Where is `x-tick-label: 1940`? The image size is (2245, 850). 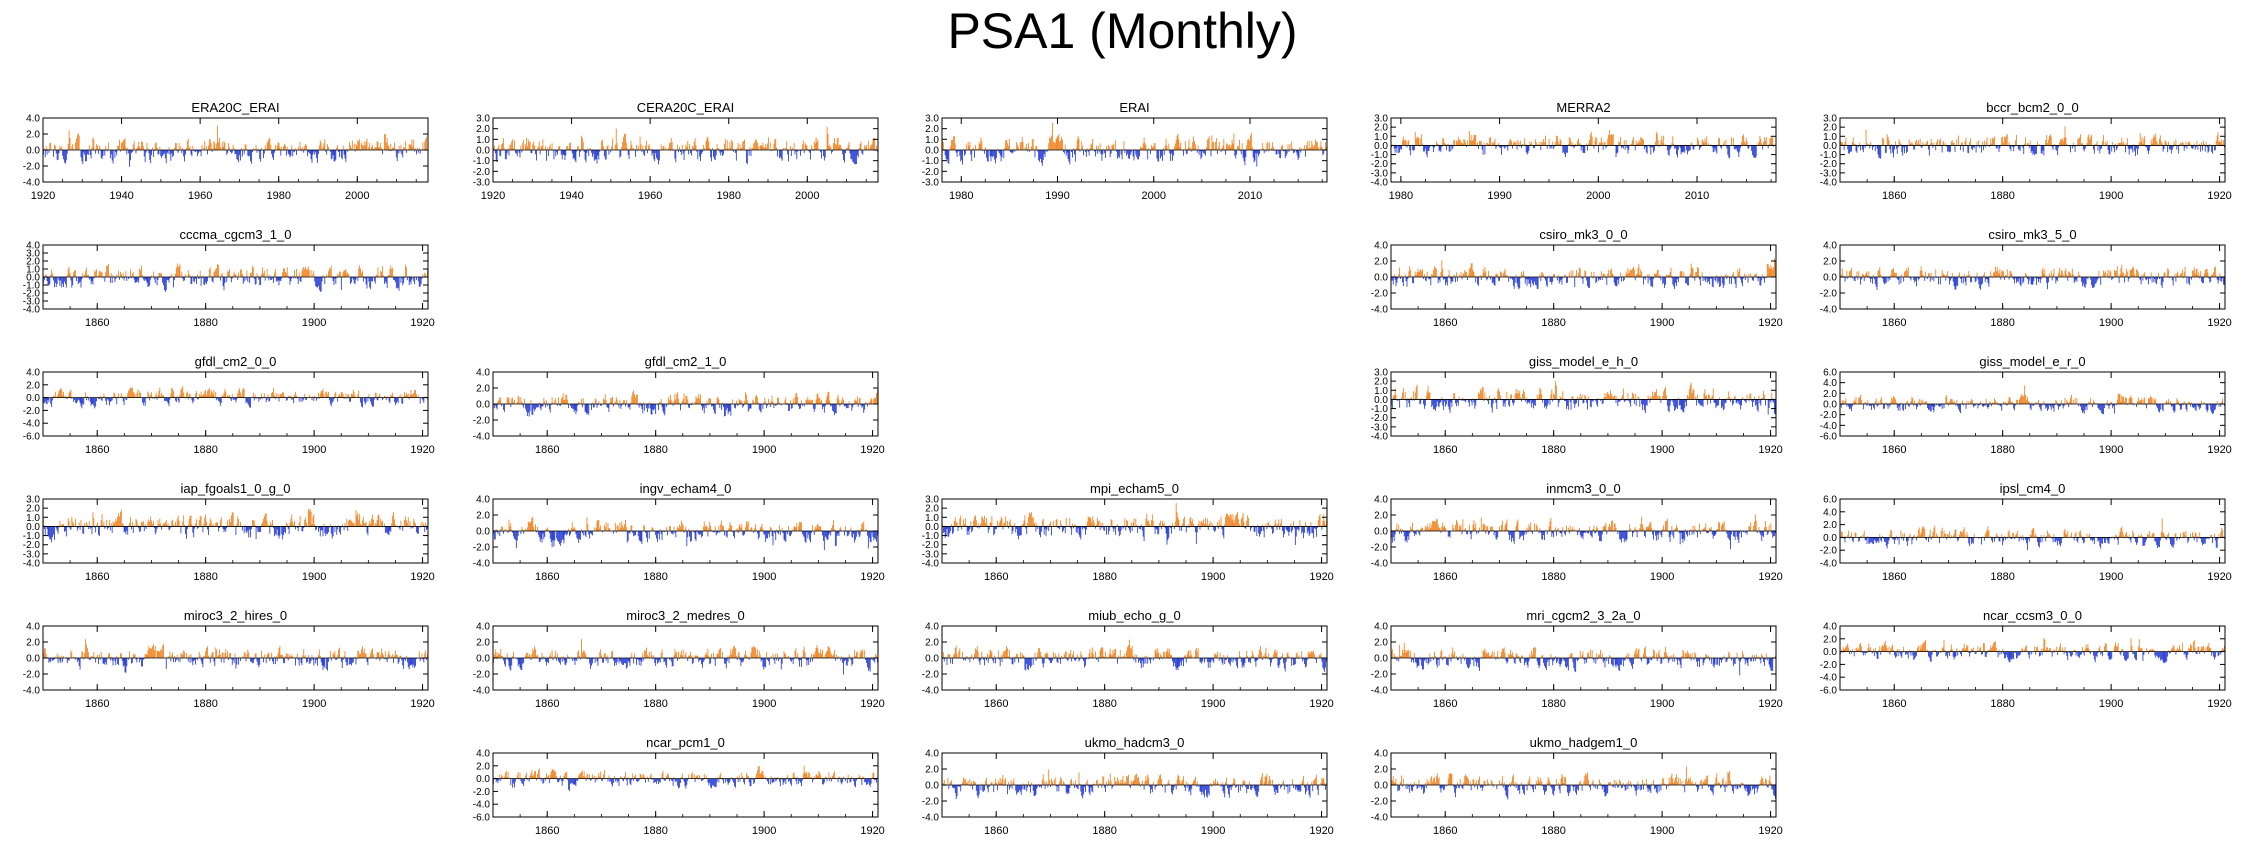
x-tick-label: 1940 is located at coordinates (121, 196).